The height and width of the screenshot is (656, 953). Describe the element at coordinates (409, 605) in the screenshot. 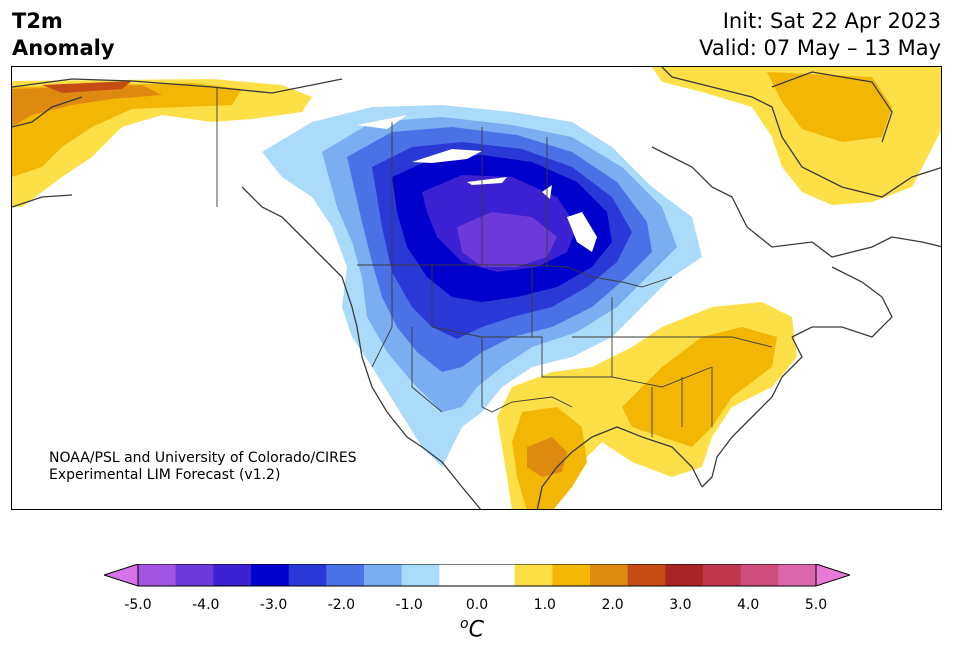

I see `colorbar-tick-label: -1.0` at that location.